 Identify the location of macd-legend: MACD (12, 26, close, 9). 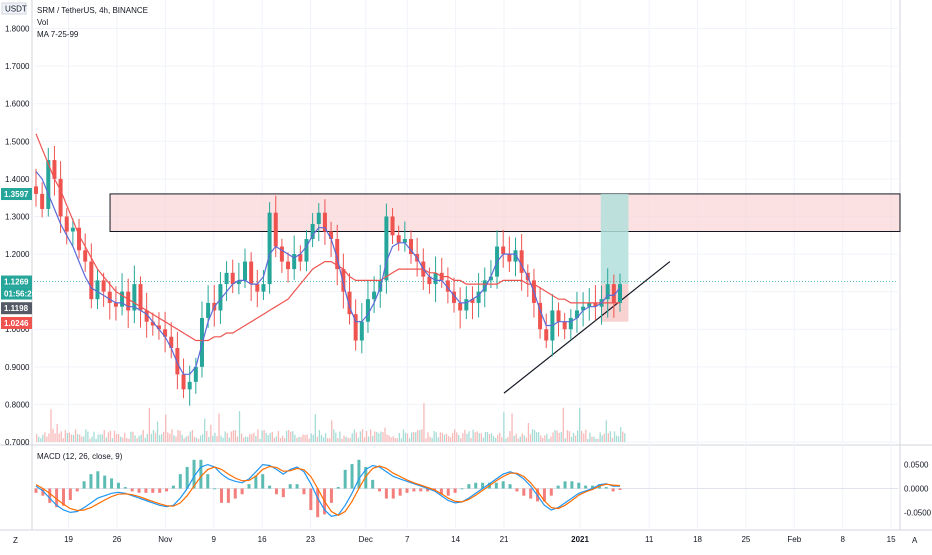
(80, 456).